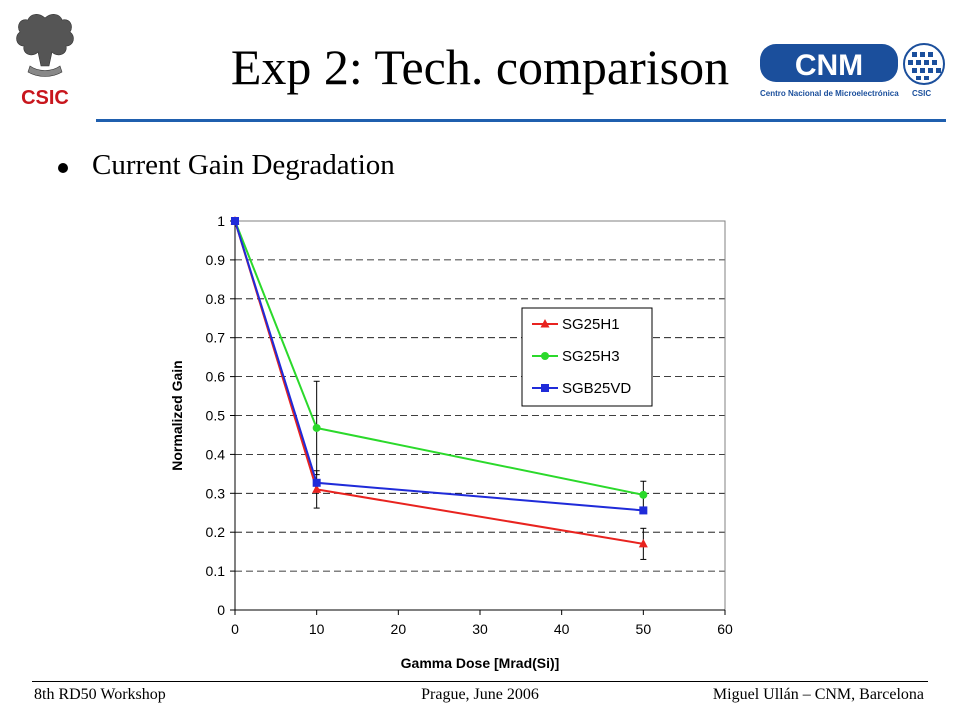 Image resolution: width=960 pixels, height=720 pixels. Describe the element at coordinates (216, 260) in the screenshot. I see `y-tick-label: 0.9` at that location.